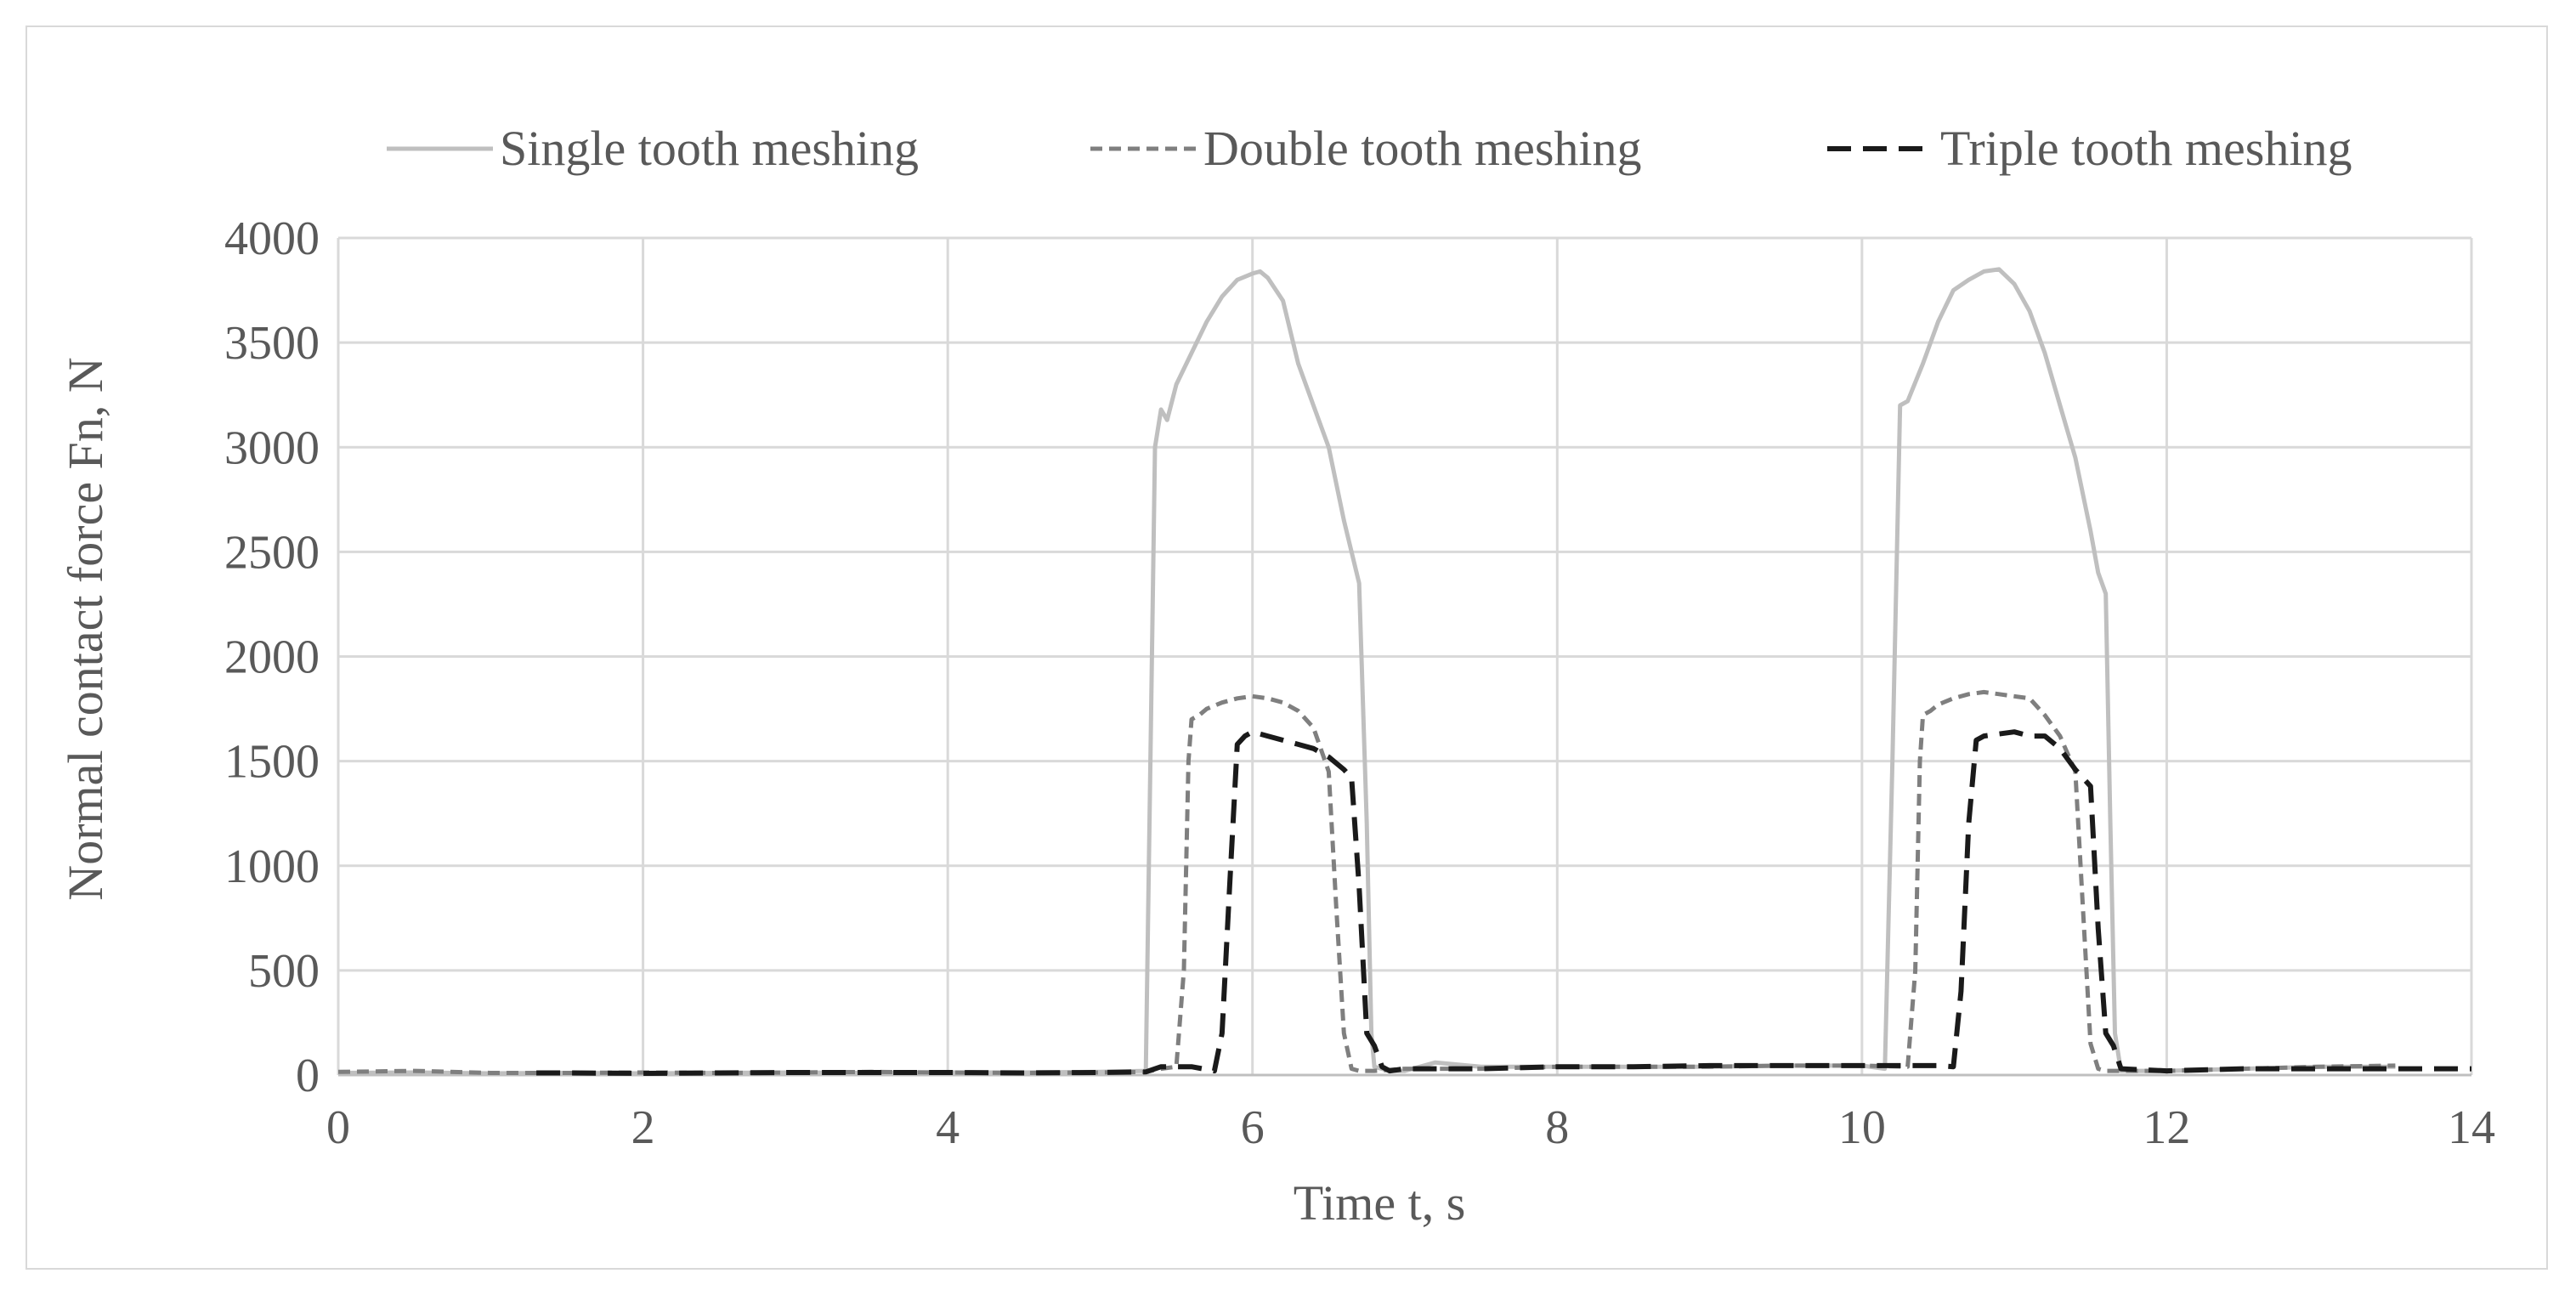  Describe the element at coordinates (272, 239) in the screenshot. I see `y-tick-label: 4000` at that location.